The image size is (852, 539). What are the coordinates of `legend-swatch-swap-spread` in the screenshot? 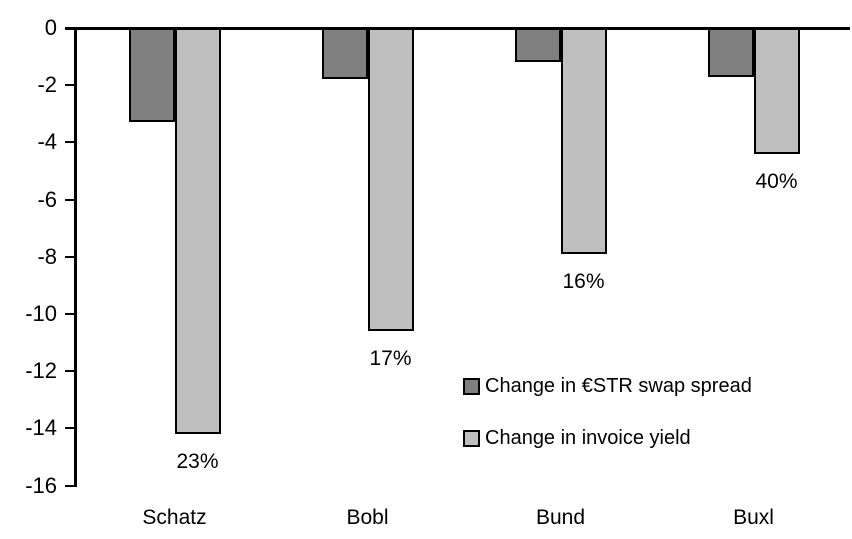 It's located at (471, 386).